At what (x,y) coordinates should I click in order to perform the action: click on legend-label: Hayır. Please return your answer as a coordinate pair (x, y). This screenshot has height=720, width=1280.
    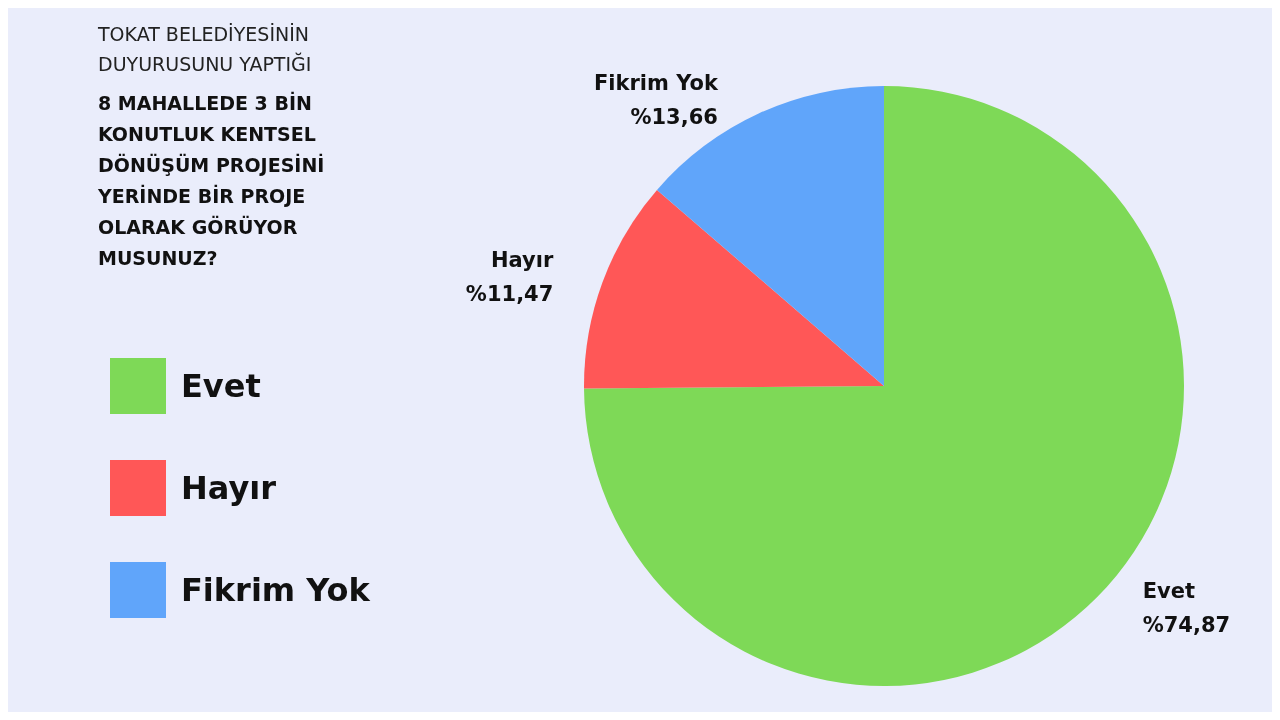
    Looking at the image, I should click on (229, 488).